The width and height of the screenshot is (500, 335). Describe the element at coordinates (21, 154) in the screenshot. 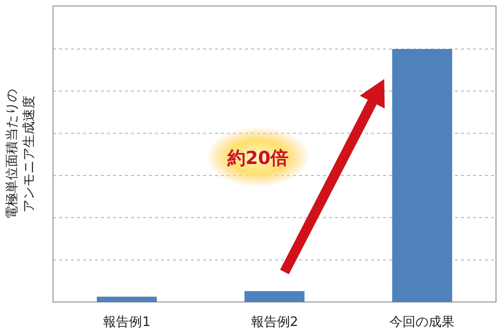

I see `y-axis-title: 電極単位面積当たりのアンモニア生成速度` at that location.